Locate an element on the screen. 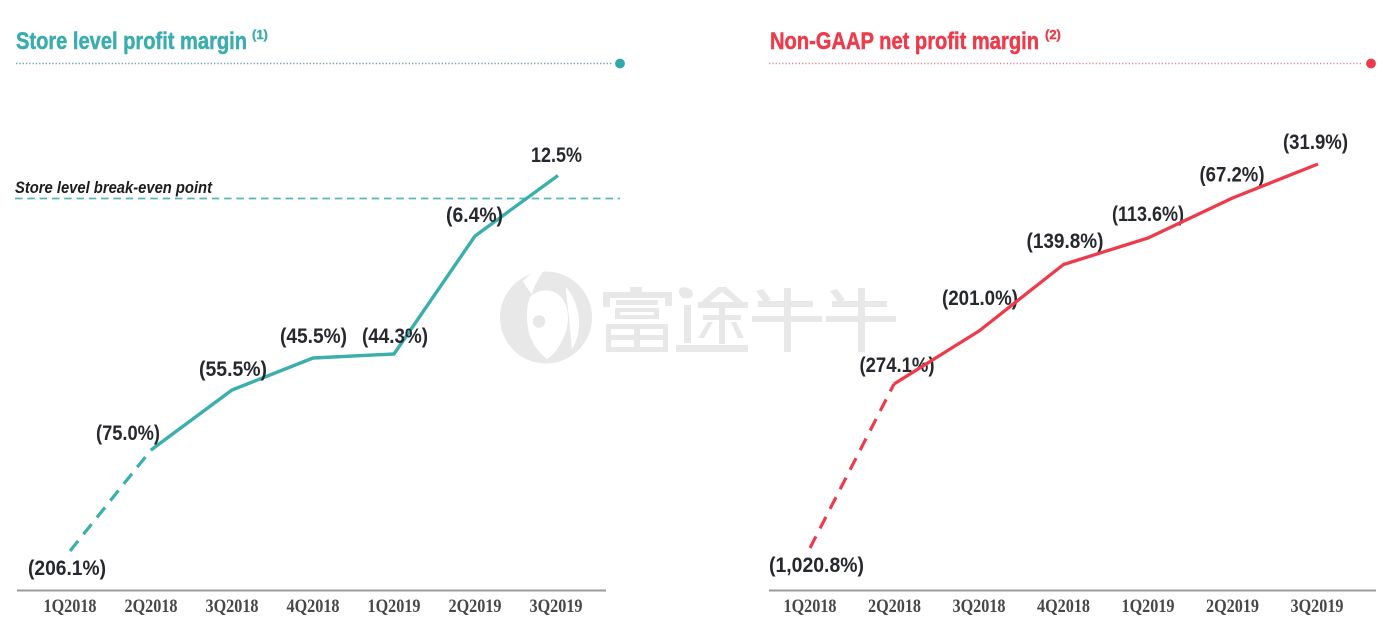 Image resolution: width=1398 pixels, height=640 pixels. svg-text: Store level profit margin is located at coordinates (131, 41).